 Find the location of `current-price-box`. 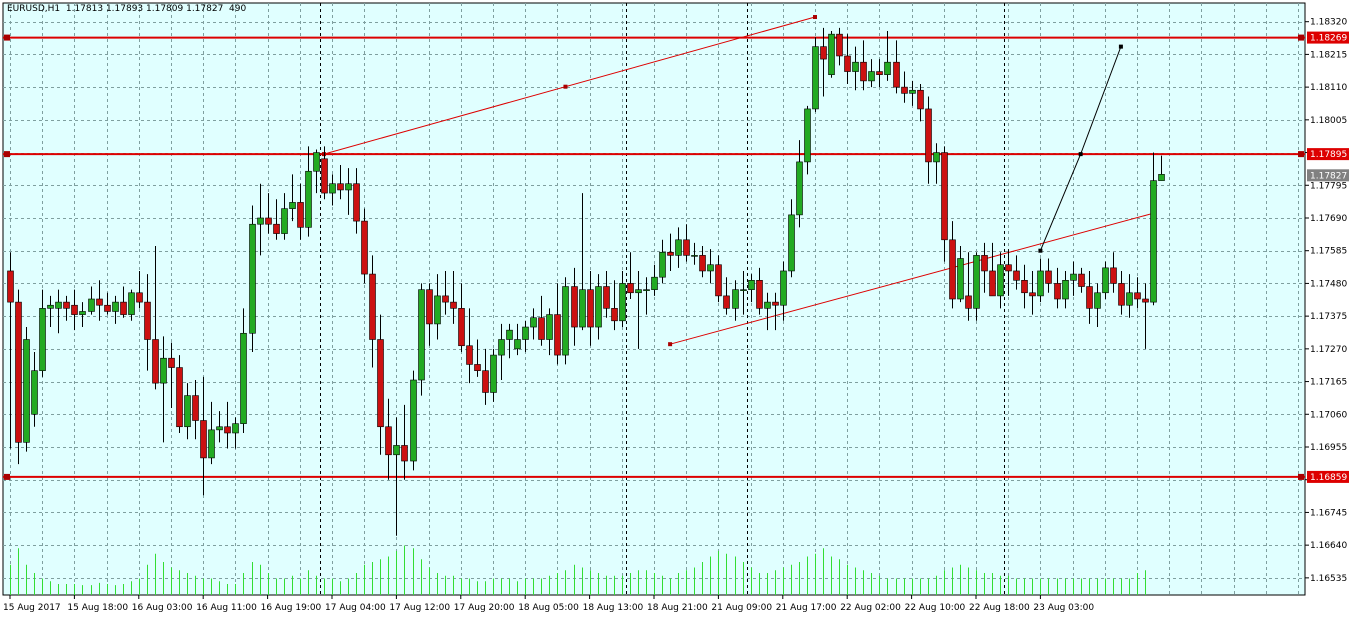

current-price-box is located at coordinates (1328, 175).